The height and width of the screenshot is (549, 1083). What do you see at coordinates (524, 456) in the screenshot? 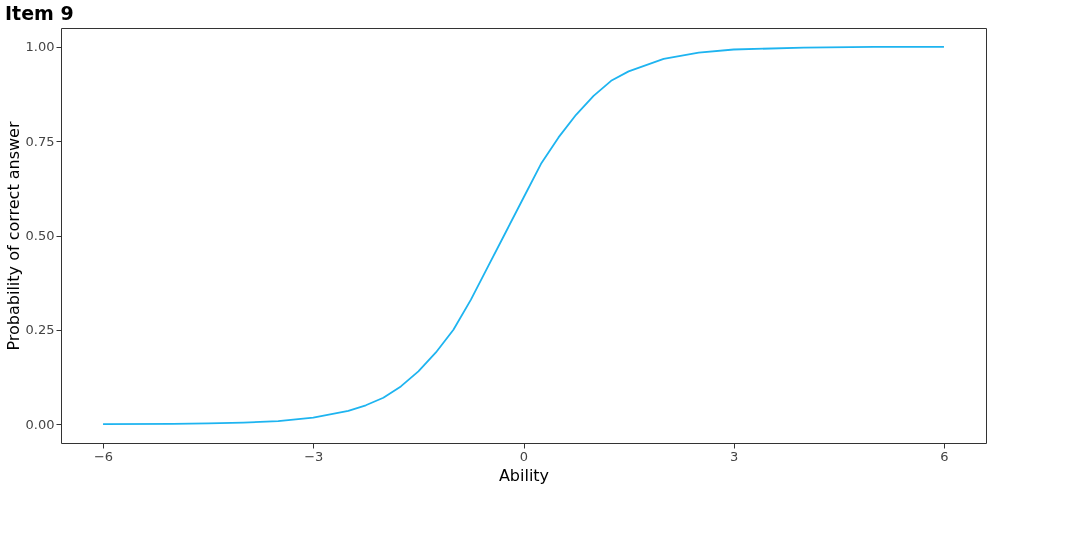
I see `x-tick-label: 0` at bounding box center [524, 456].